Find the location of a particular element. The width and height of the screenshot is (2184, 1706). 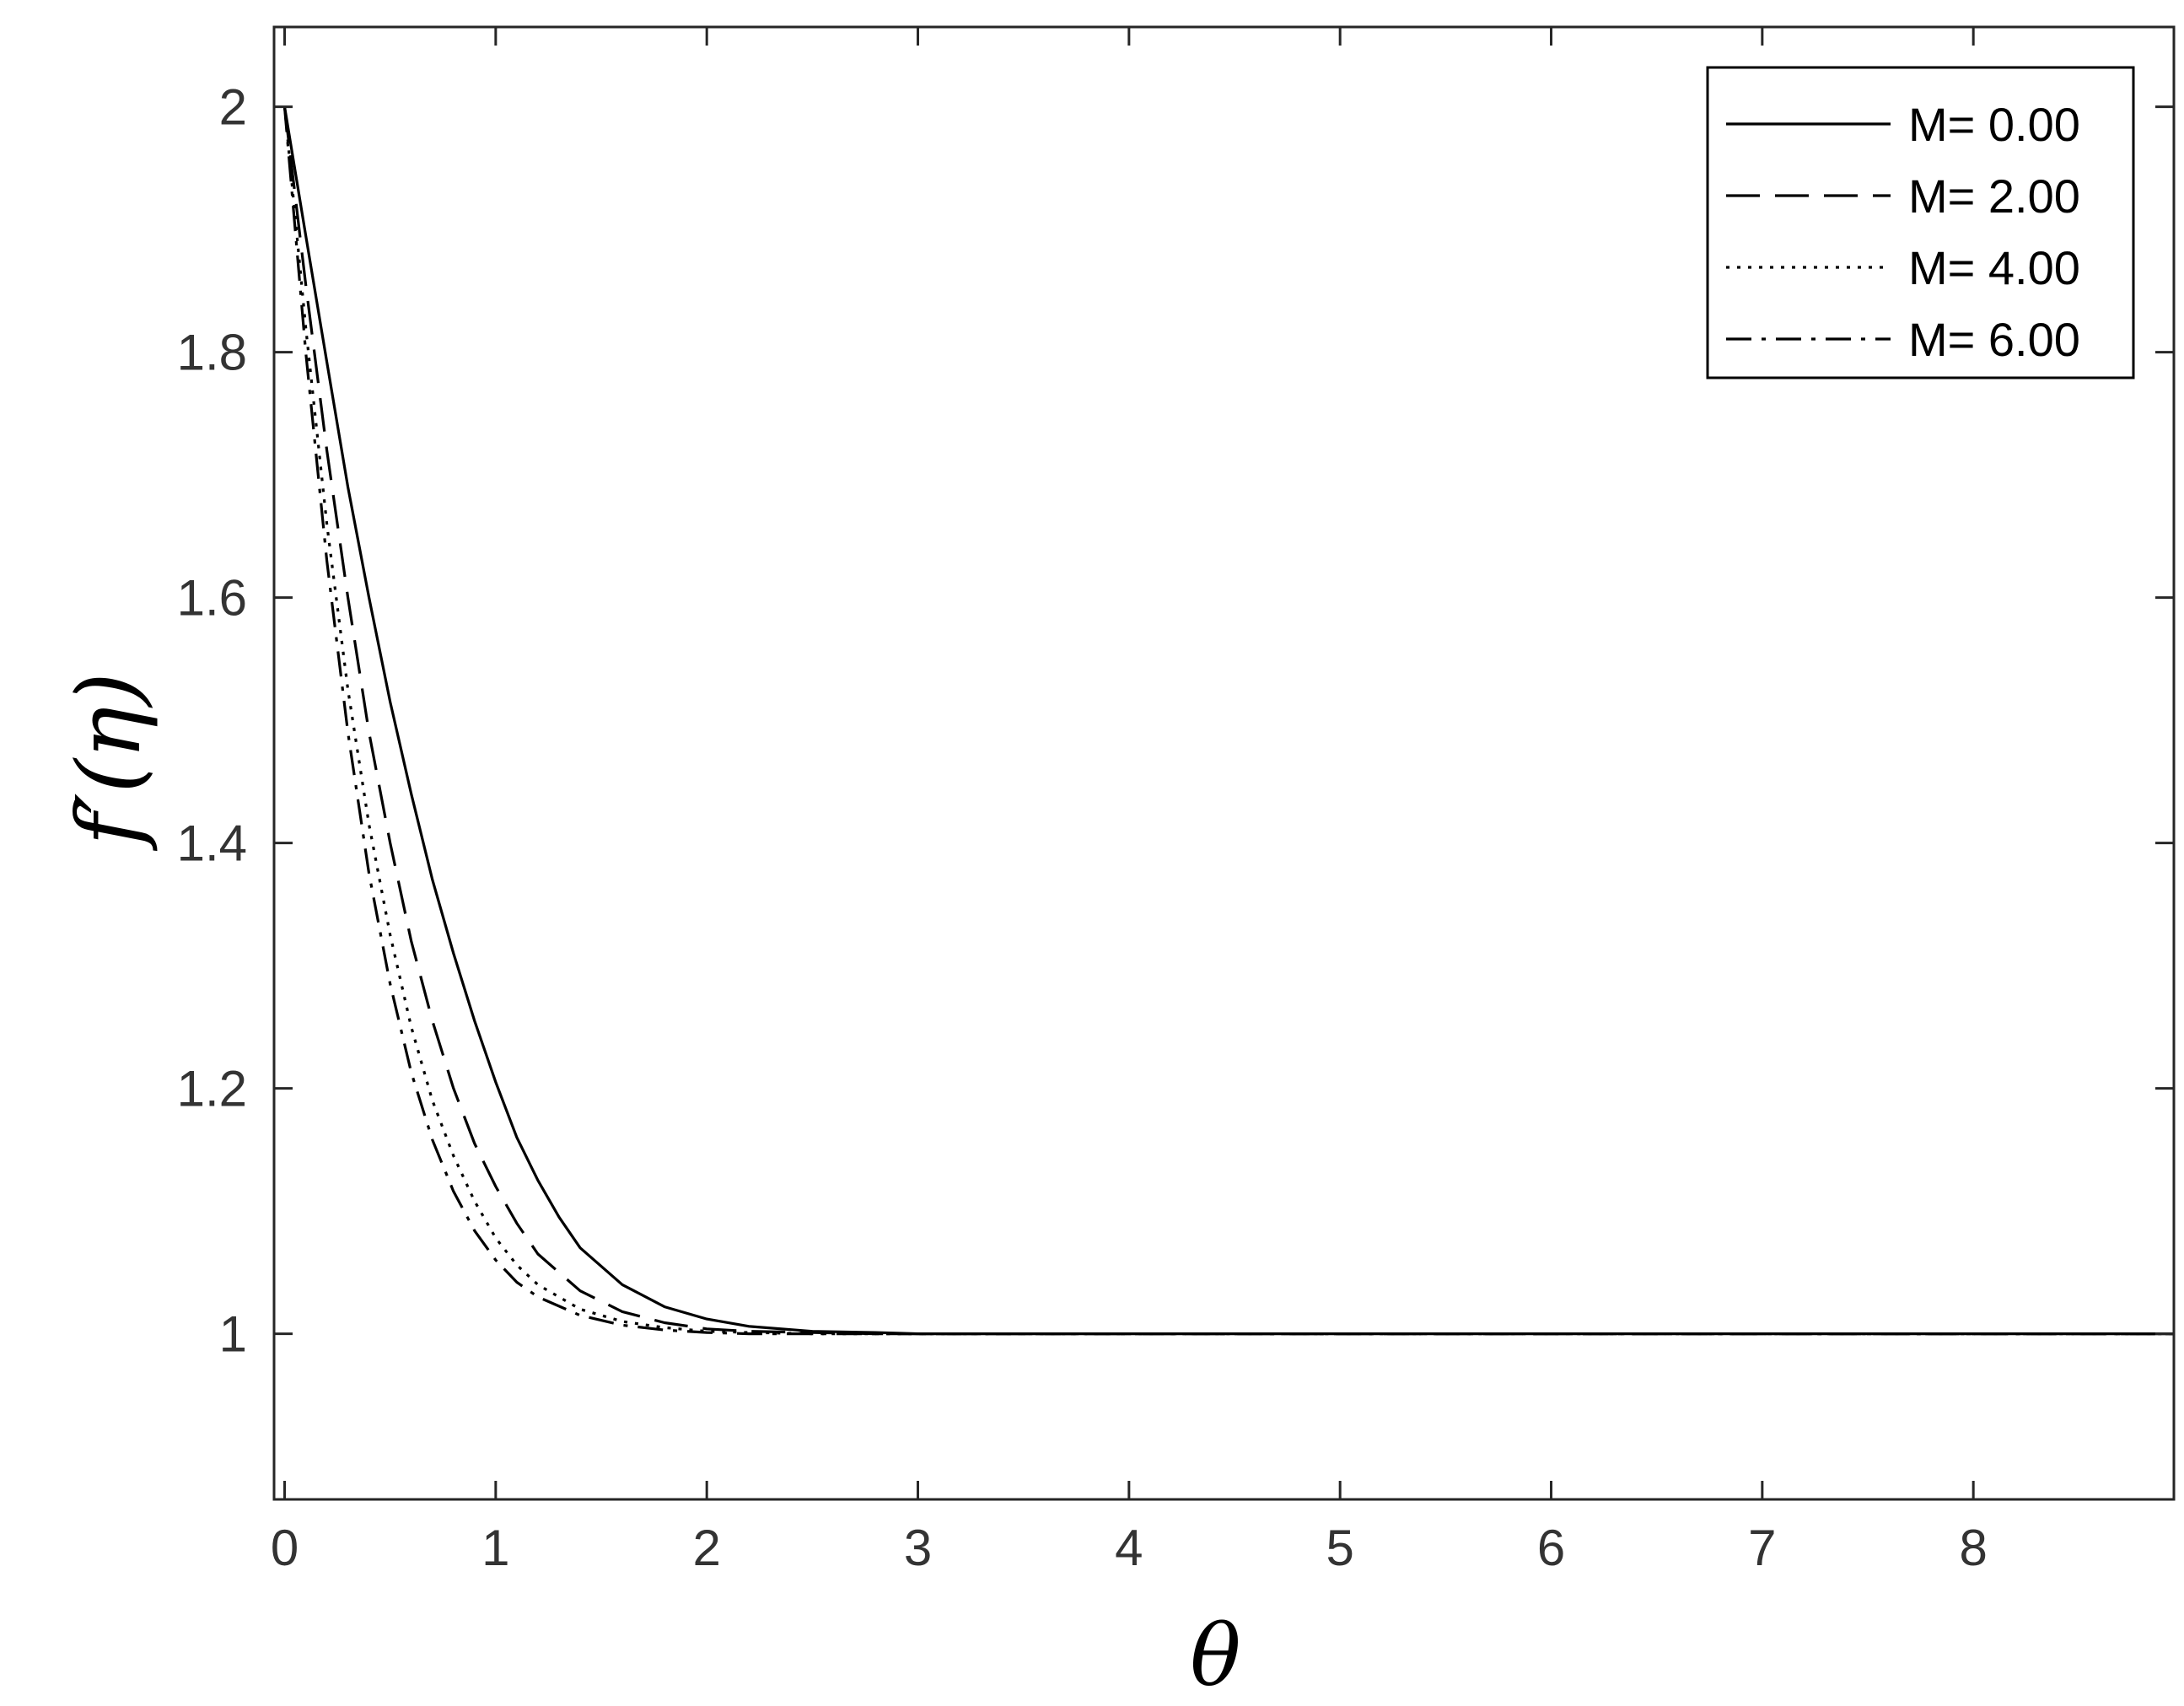

x-tick-label: 0 is located at coordinates (285, 1548).